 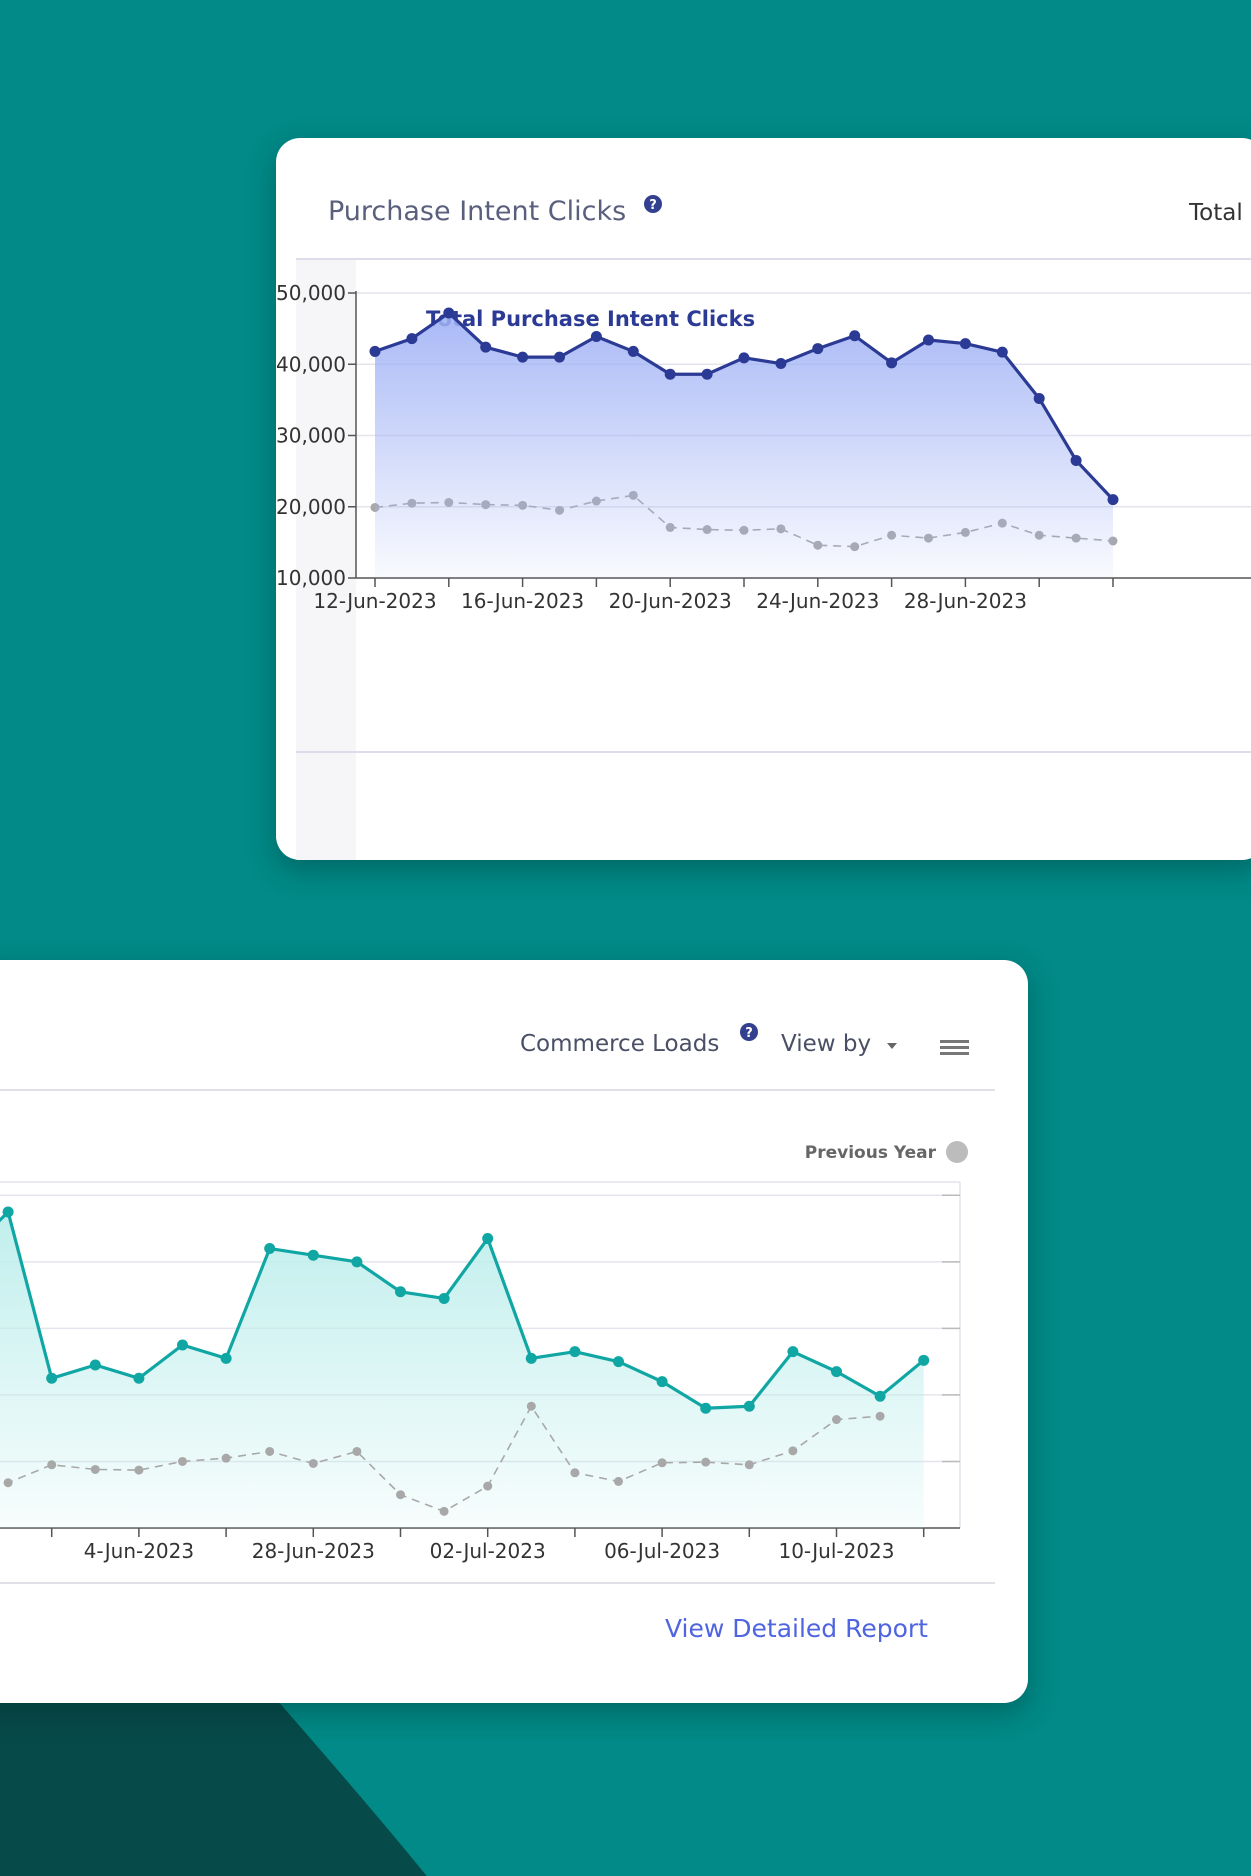 I want to click on view-detailed-report-link: View Detailed Report, so click(x=796, y=1628).